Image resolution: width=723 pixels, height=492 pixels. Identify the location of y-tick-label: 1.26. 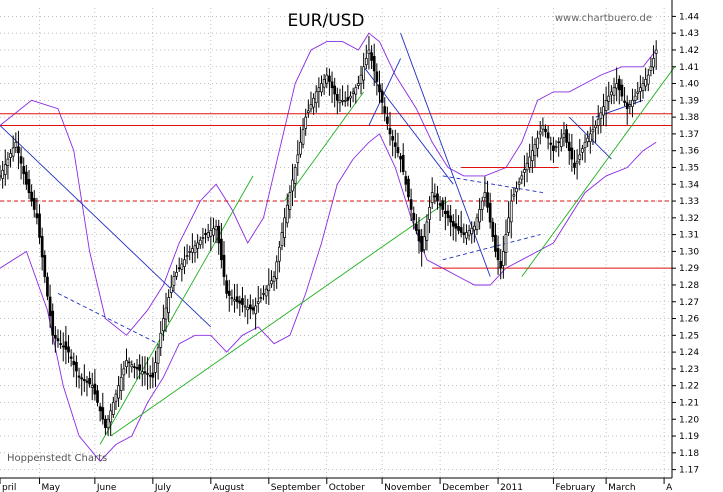
(689, 320).